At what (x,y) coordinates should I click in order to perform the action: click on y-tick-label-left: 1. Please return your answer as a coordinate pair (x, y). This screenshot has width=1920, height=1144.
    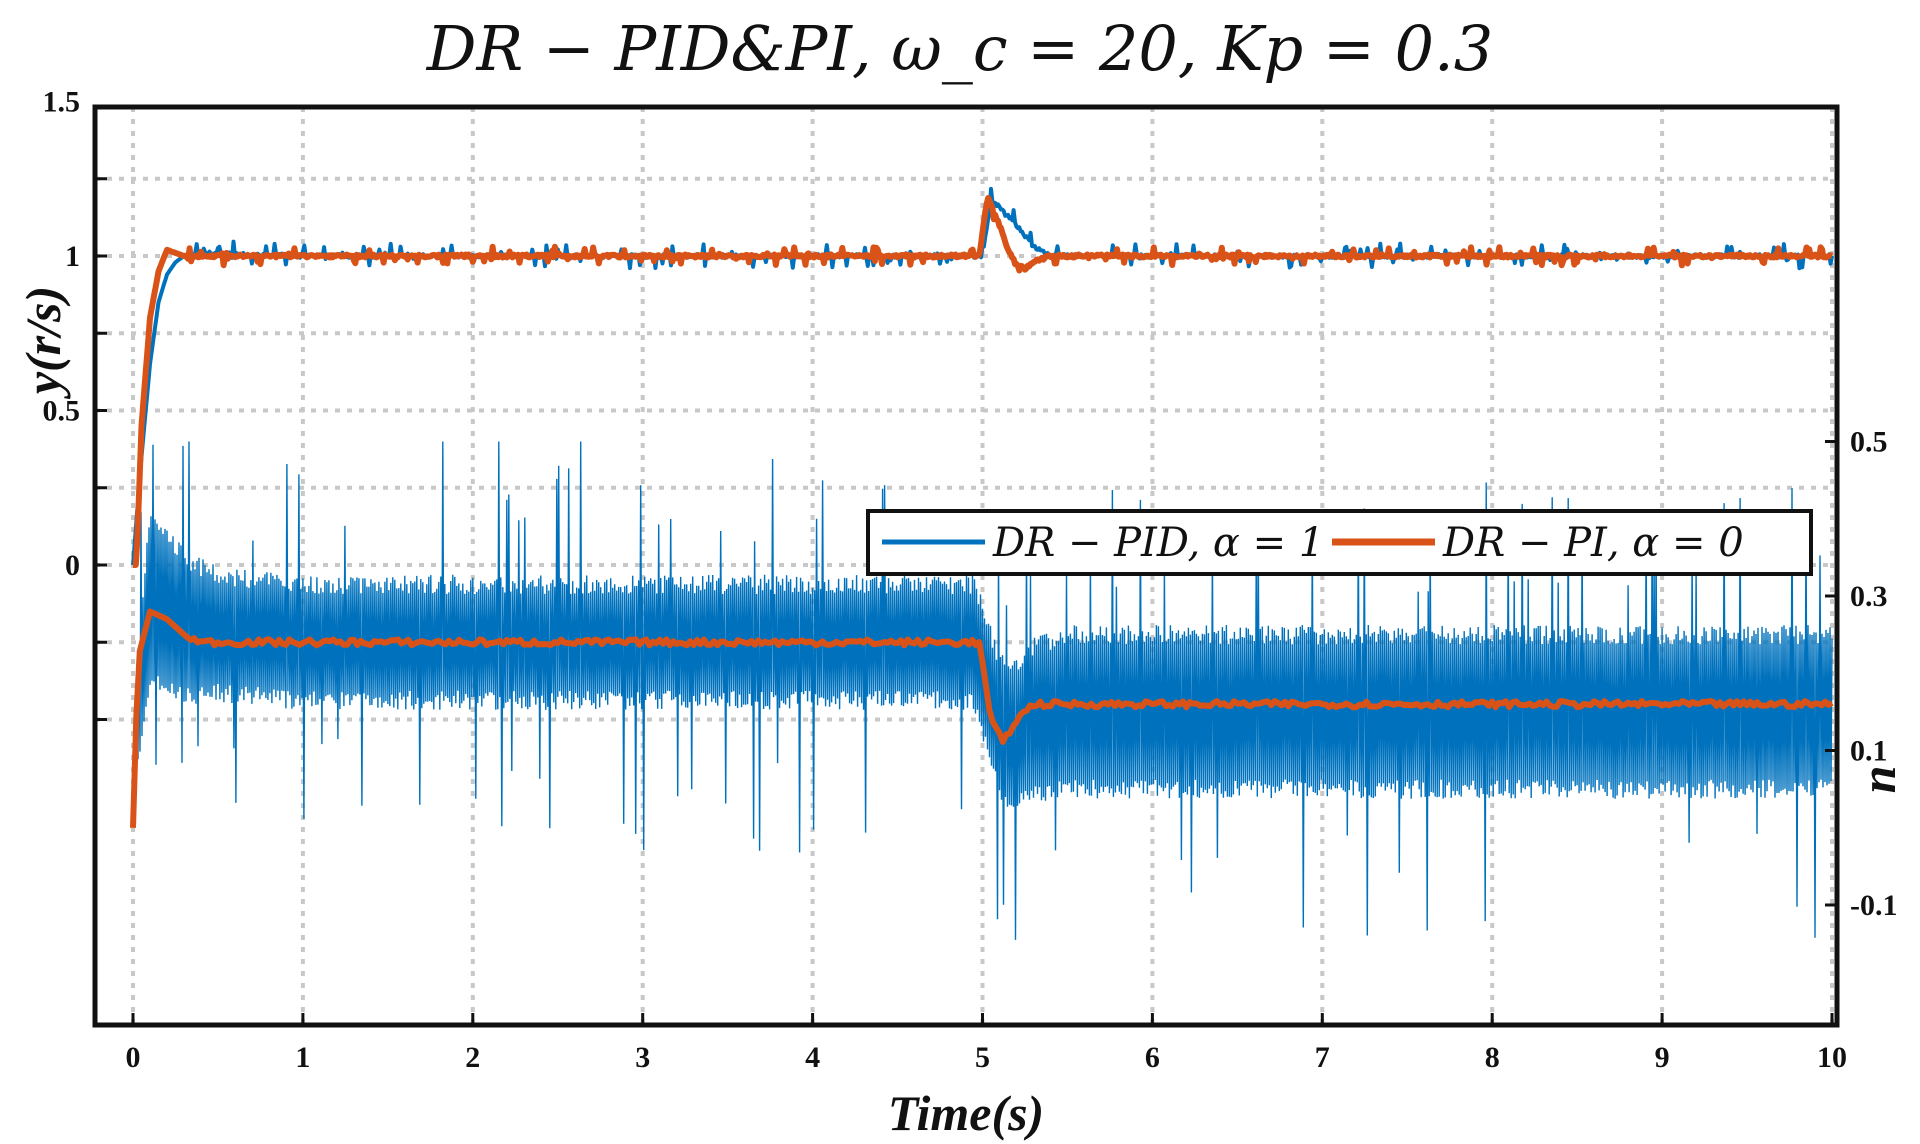
    Looking at the image, I should click on (72, 256).